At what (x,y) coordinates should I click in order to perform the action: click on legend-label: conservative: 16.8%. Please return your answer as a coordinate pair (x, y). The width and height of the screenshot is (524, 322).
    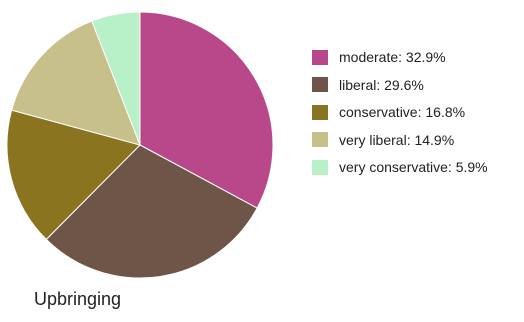
    Looking at the image, I should click on (402, 112).